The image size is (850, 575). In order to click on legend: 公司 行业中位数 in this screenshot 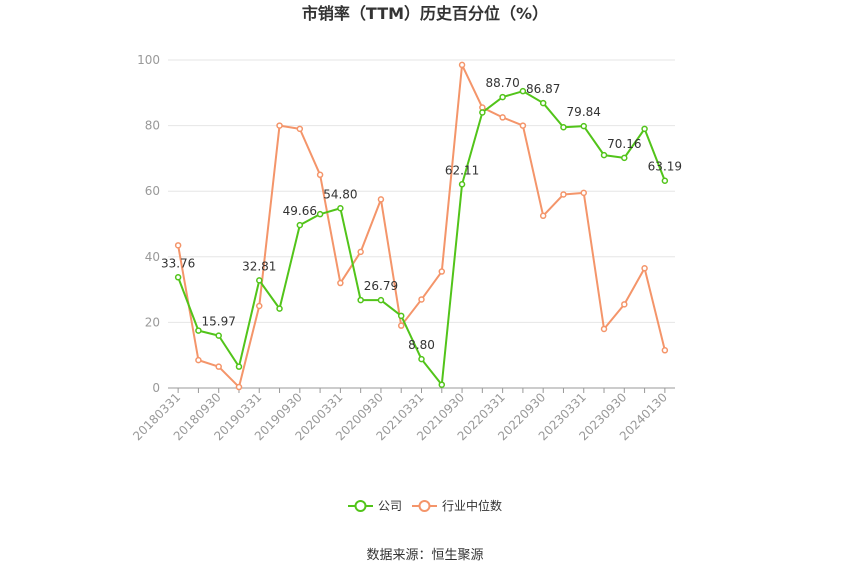, I will do `click(425, 505)`.